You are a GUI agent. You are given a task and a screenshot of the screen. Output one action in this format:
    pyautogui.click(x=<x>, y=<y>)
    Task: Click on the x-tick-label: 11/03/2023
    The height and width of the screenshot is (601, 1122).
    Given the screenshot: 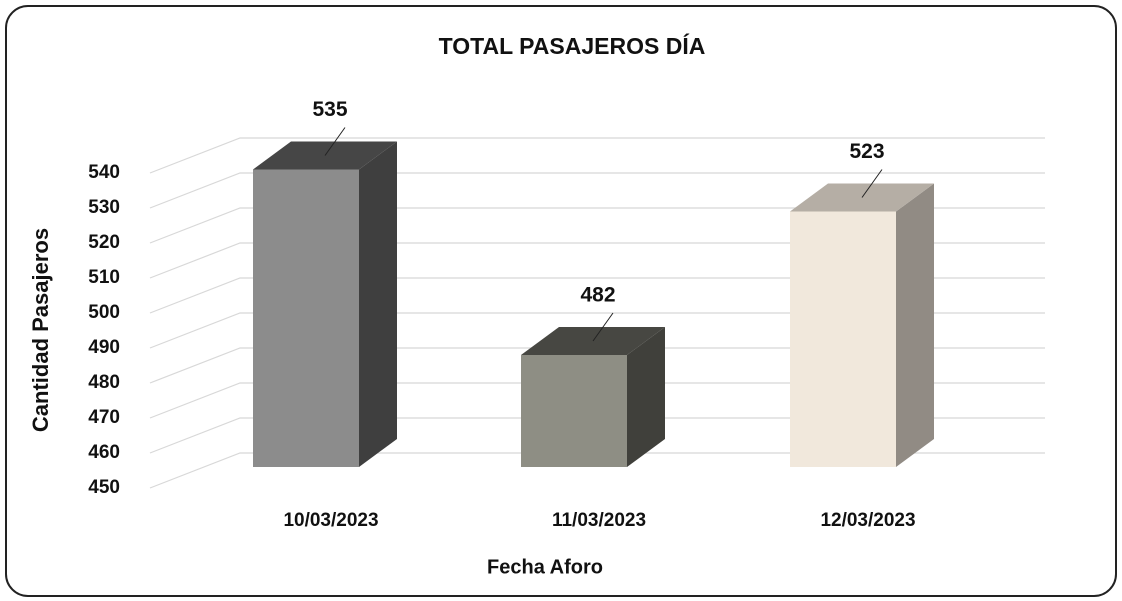 What is the action you would take?
    pyautogui.click(x=599, y=520)
    